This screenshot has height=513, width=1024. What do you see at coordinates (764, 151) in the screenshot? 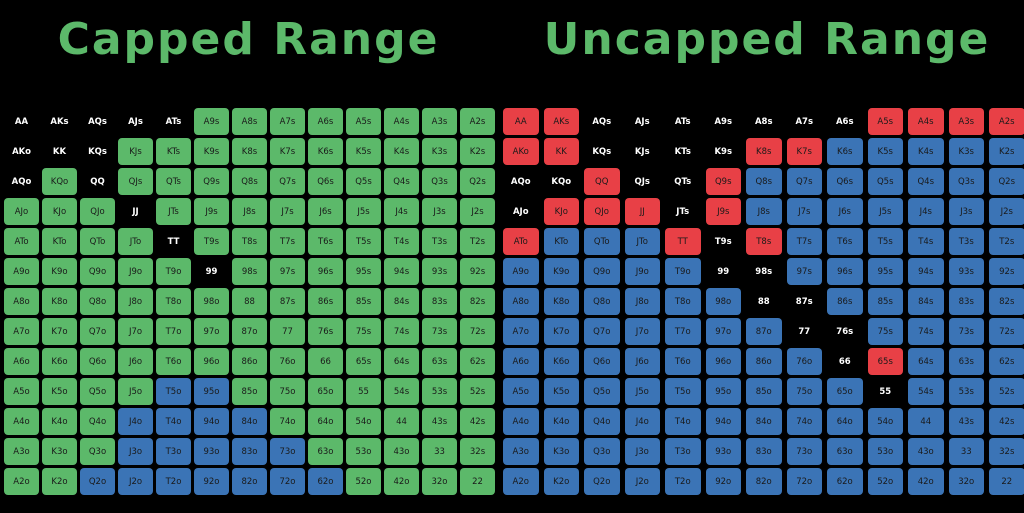
I see `hand-cell: K8s` at bounding box center [764, 151].